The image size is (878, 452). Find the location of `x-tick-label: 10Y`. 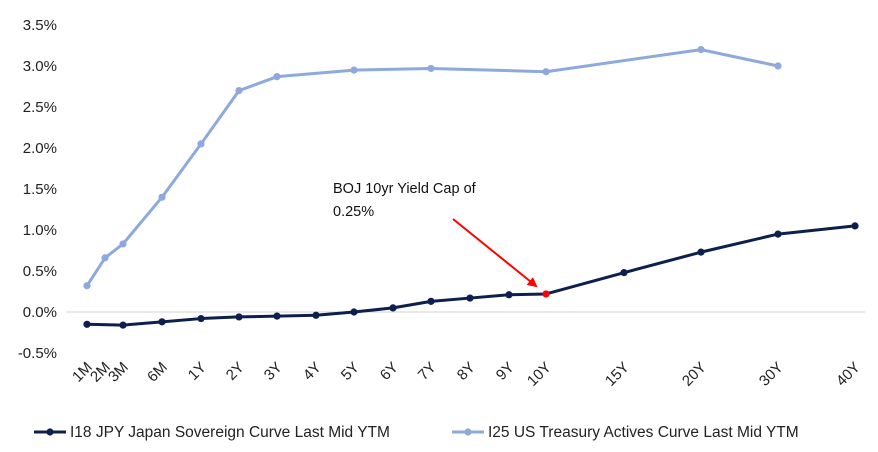

x-tick-label: 10Y is located at coordinates (539, 374).